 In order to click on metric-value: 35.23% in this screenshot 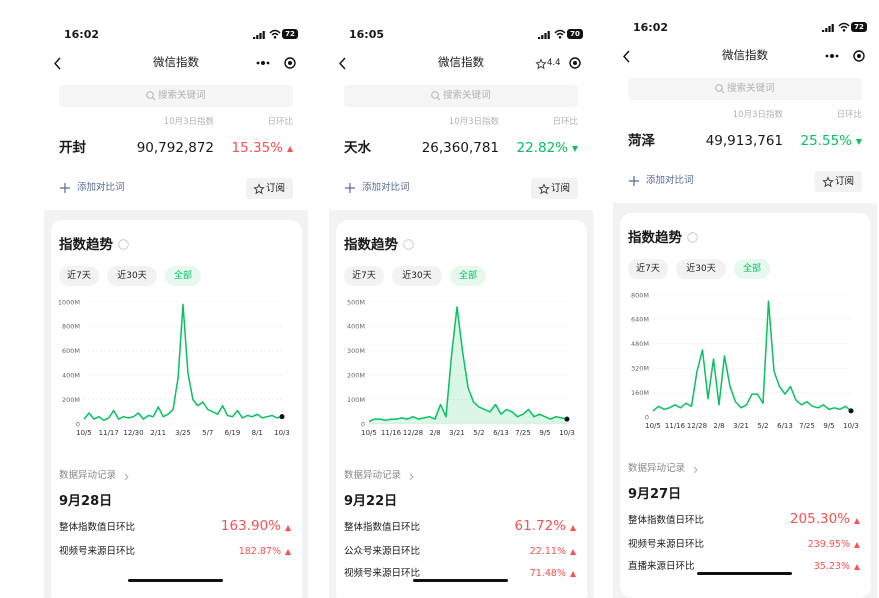, I will do `click(831, 566)`.